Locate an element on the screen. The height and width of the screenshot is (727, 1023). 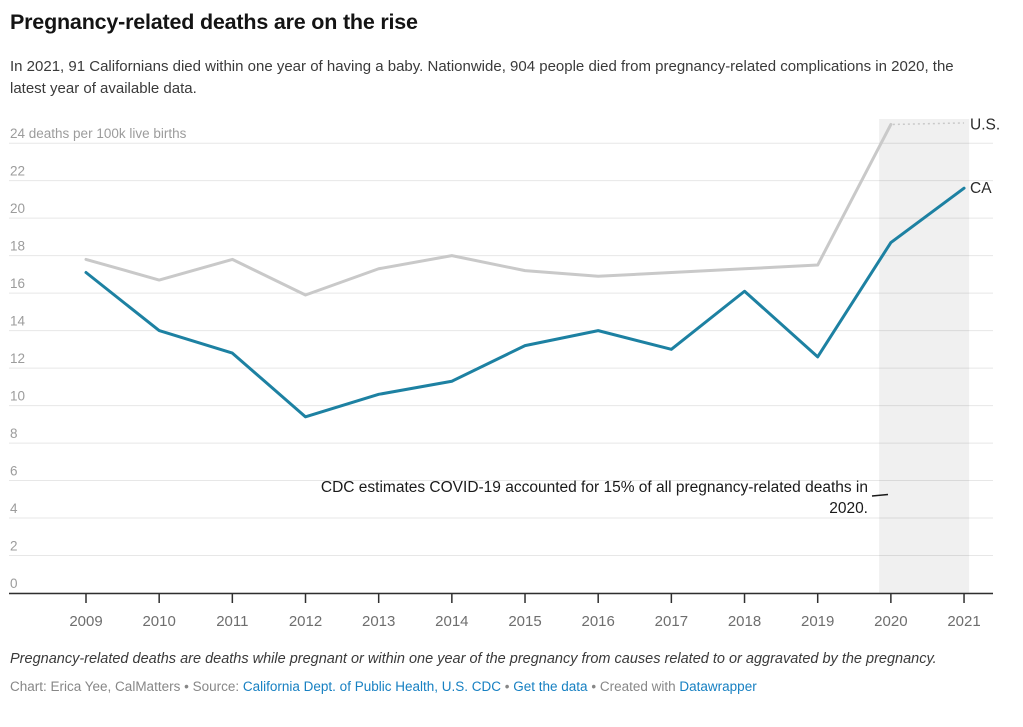
annotation-pointer-dash is located at coordinates (880, 495).